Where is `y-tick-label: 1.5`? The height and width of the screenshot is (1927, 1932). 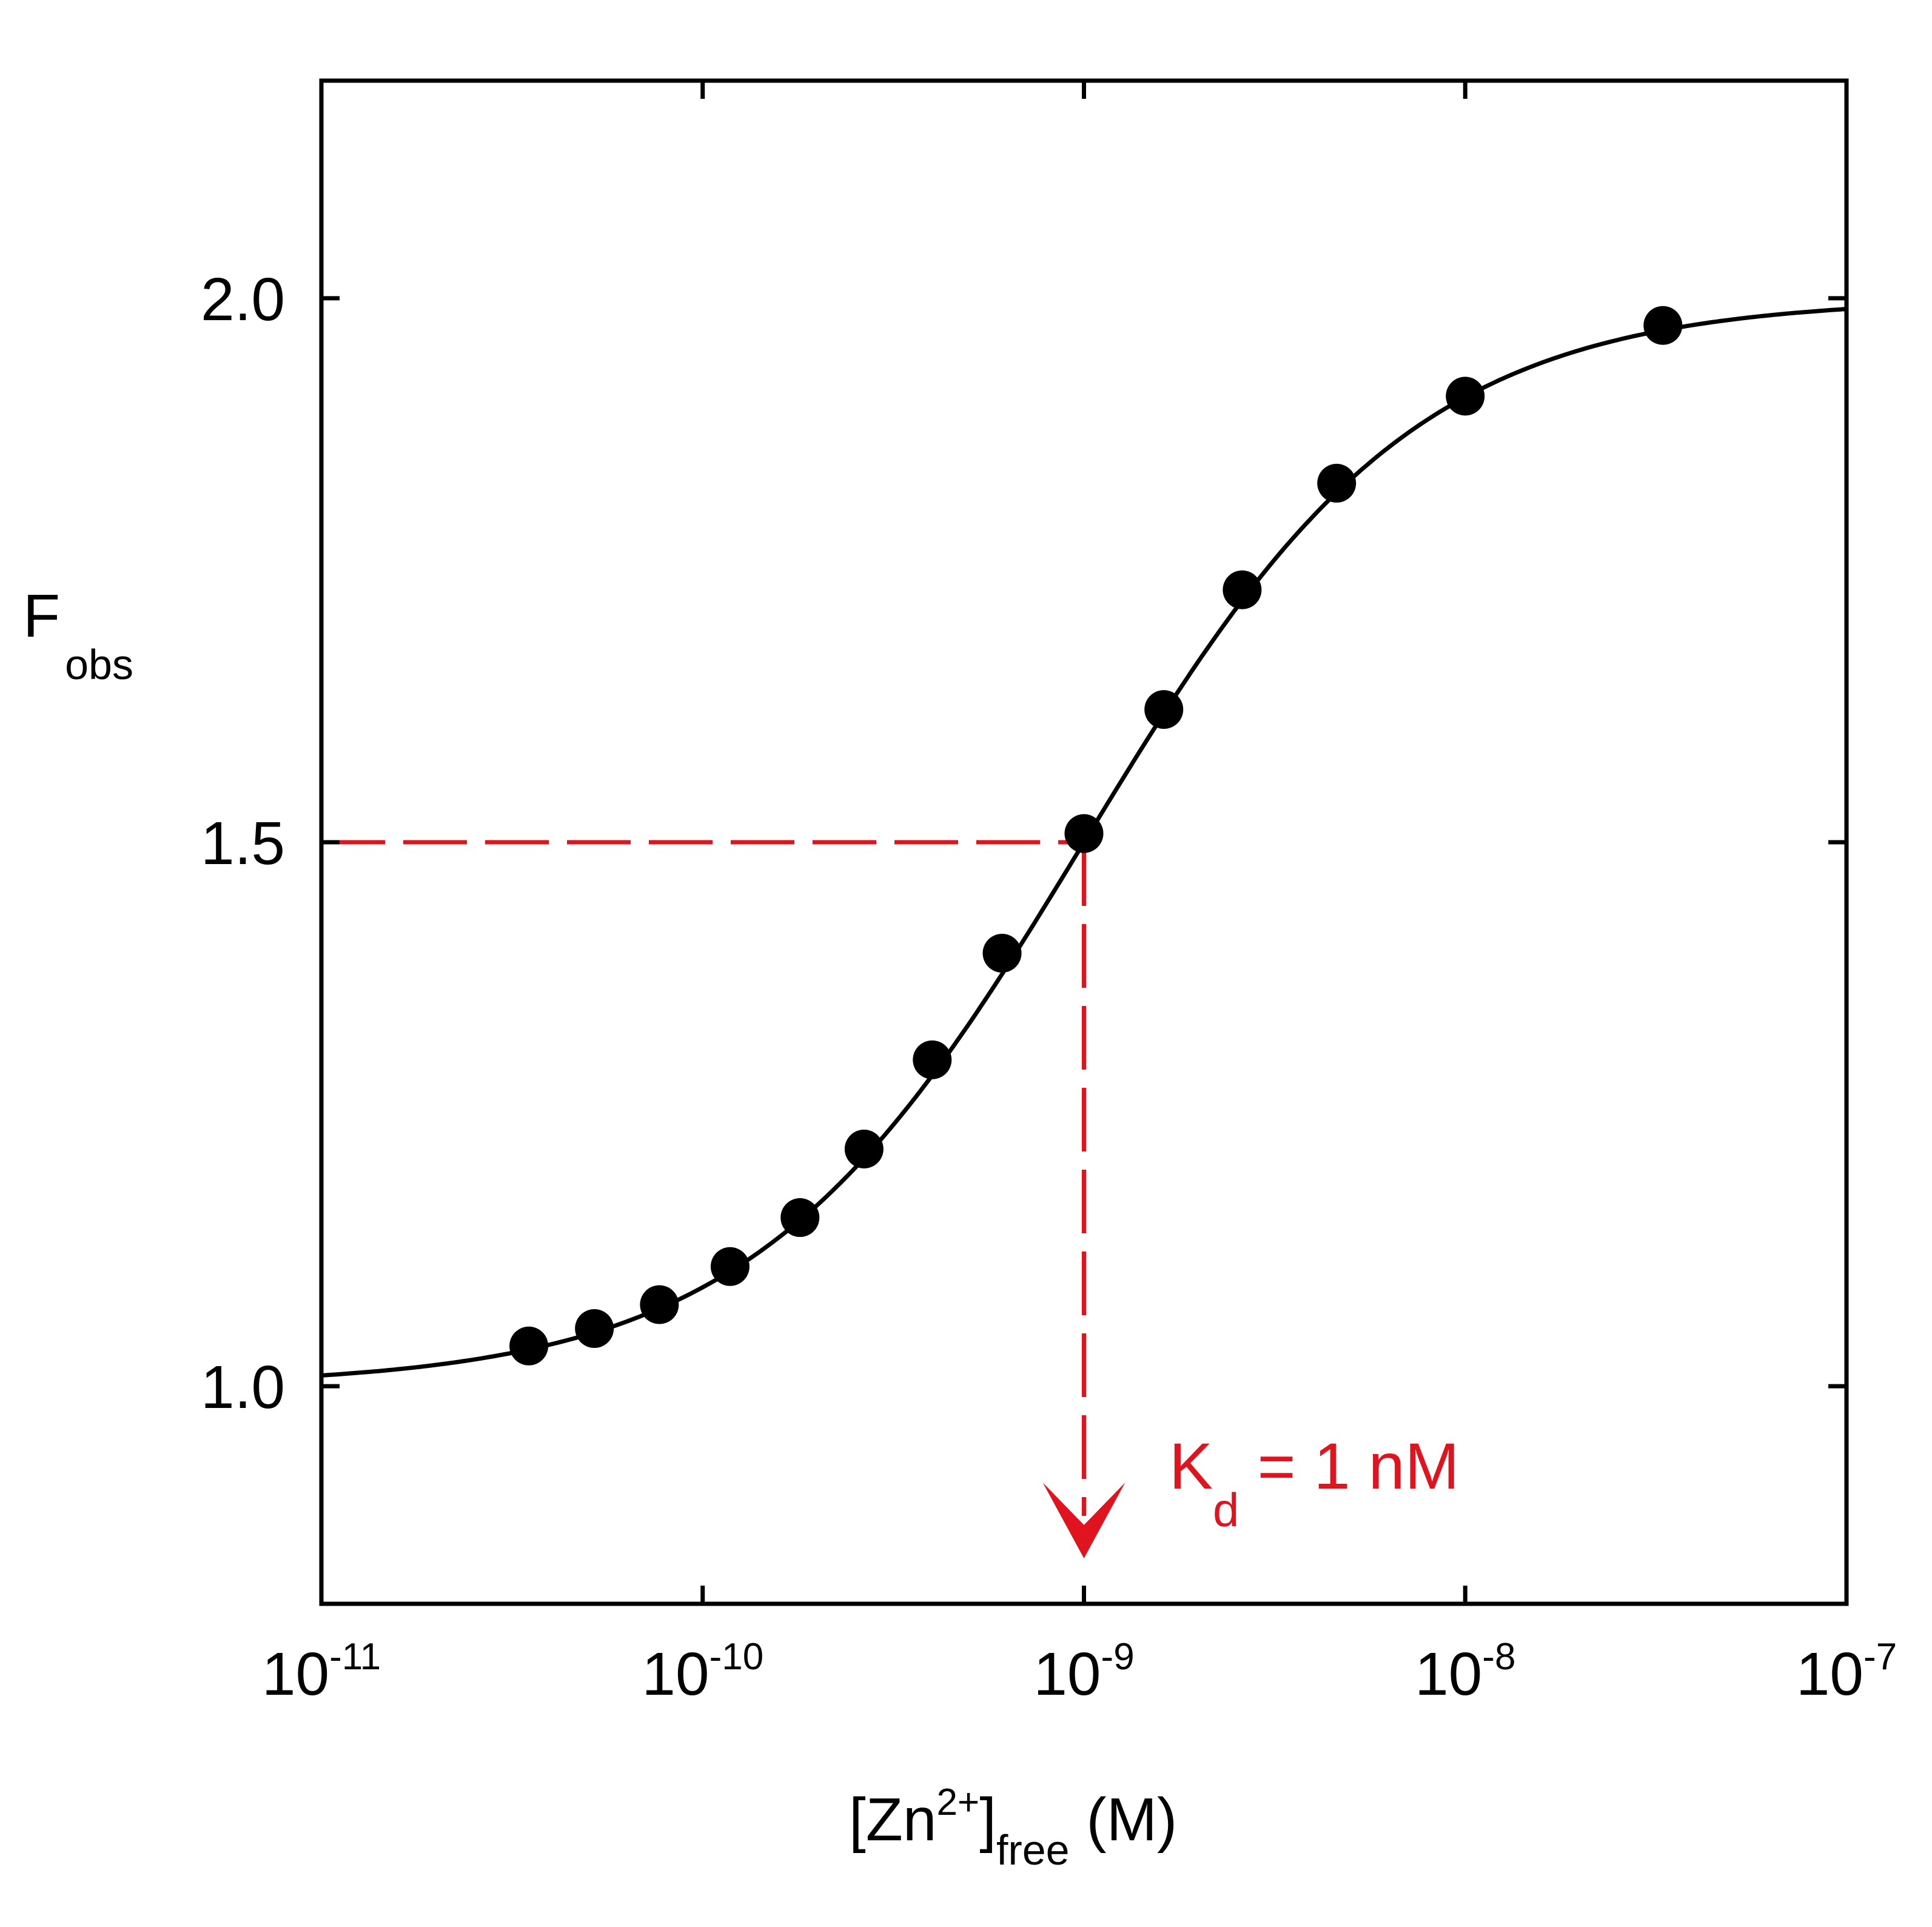
y-tick-label: 1.5 is located at coordinates (243, 843).